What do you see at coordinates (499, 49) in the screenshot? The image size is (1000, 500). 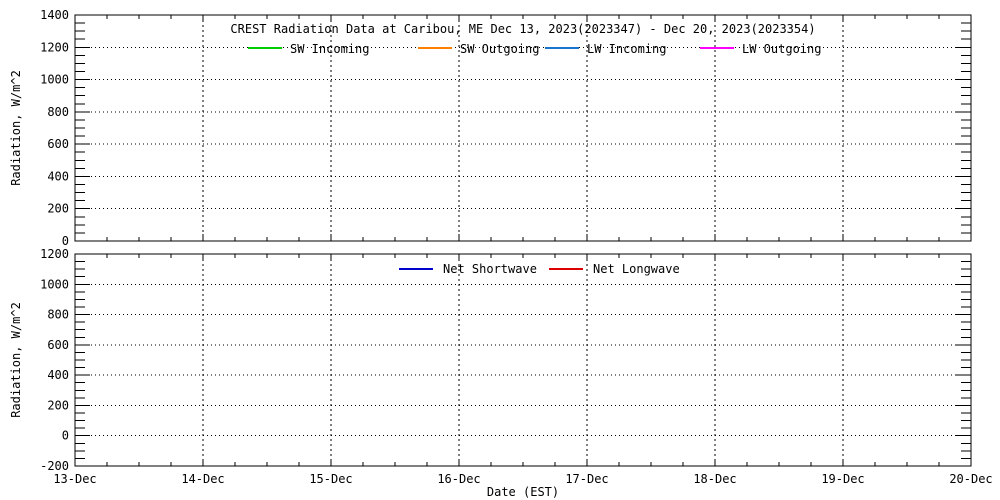 I see `legend-label: SW Outgoing` at bounding box center [499, 49].